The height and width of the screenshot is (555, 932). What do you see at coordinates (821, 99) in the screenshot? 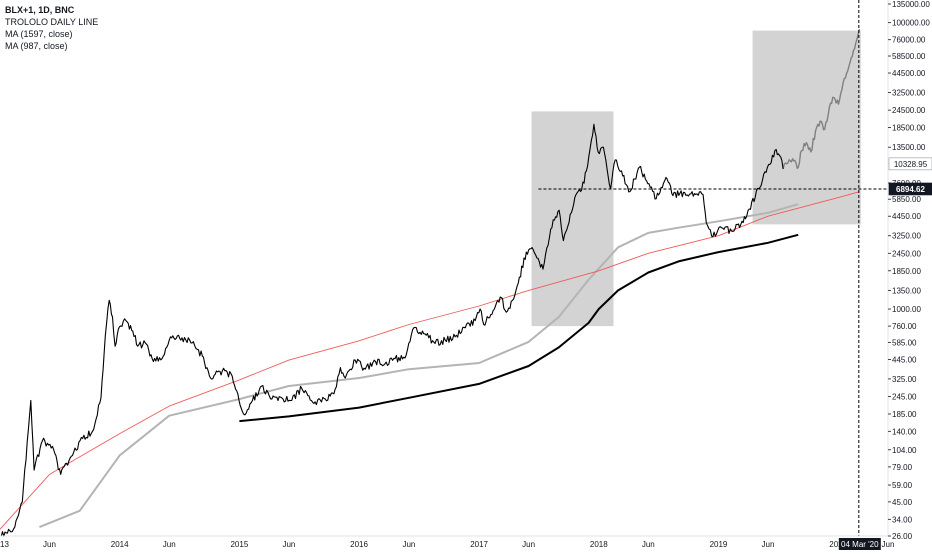
I see `series-line-projection` at bounding box center [821, 99].